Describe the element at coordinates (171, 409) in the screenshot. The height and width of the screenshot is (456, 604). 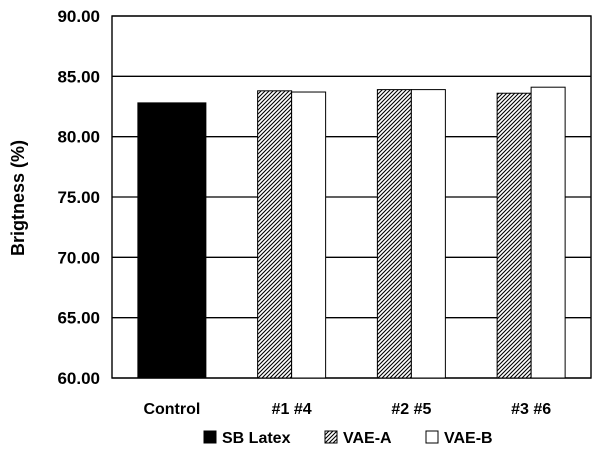
I see `x-category-label: Control` at that location.